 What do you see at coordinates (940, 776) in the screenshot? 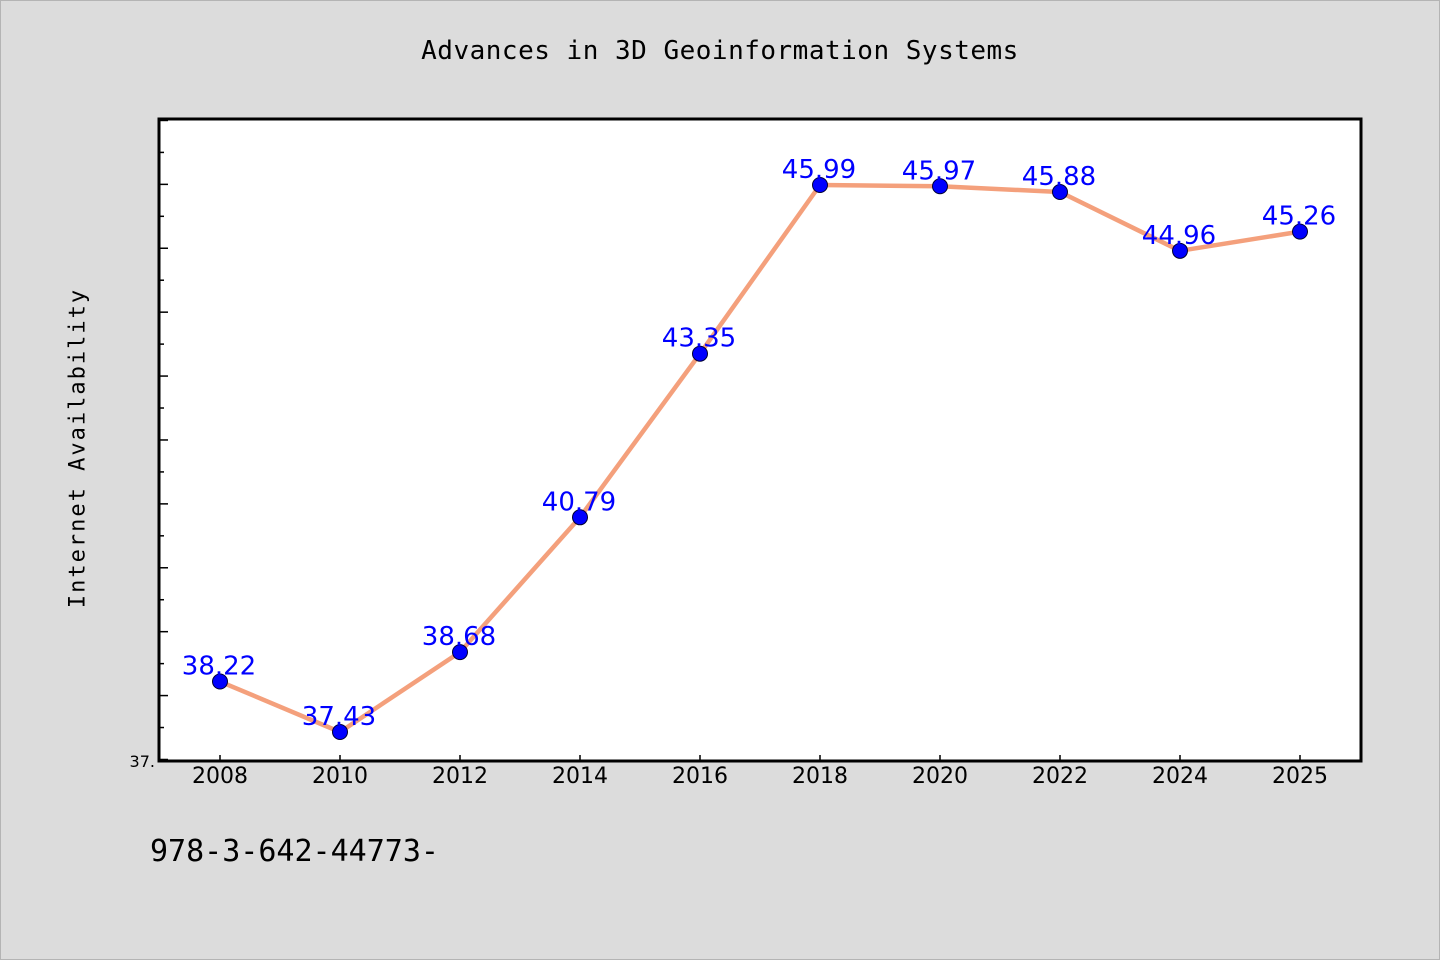
I see `x-tick-label: 2020` at bounding box center [940, 776].